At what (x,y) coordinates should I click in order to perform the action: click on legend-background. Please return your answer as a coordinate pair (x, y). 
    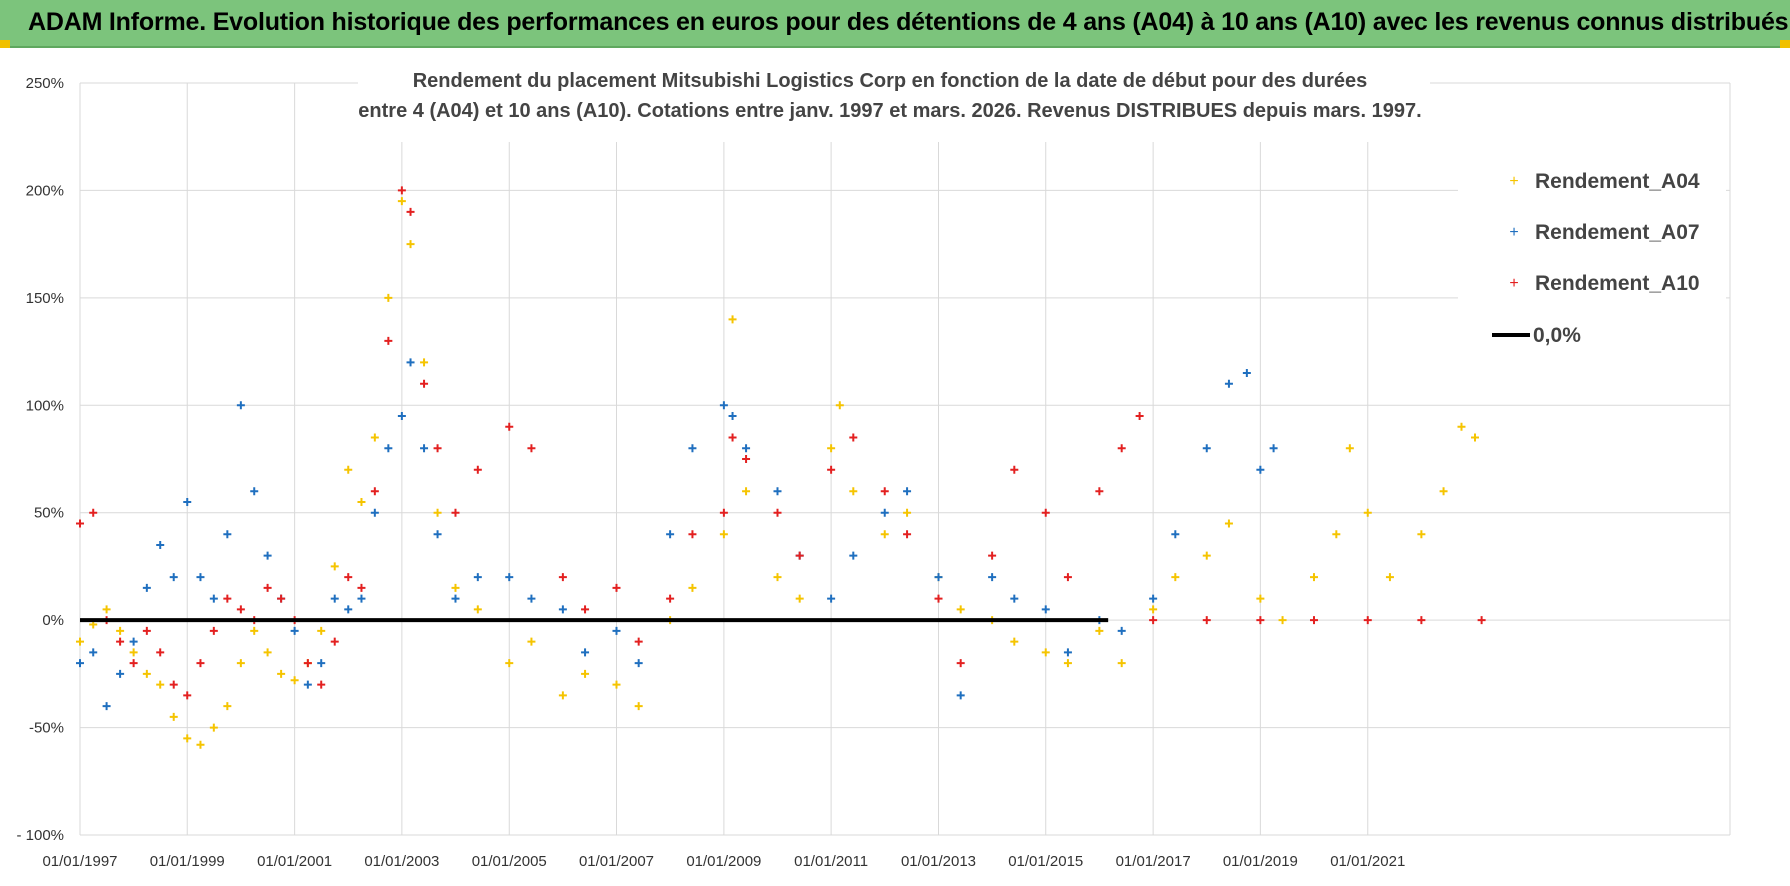
    Looking at the image, I should click on (1592, 243).